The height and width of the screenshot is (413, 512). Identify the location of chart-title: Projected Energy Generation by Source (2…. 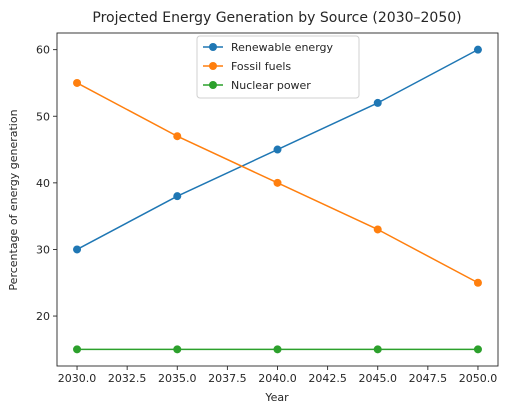
(276, 18).